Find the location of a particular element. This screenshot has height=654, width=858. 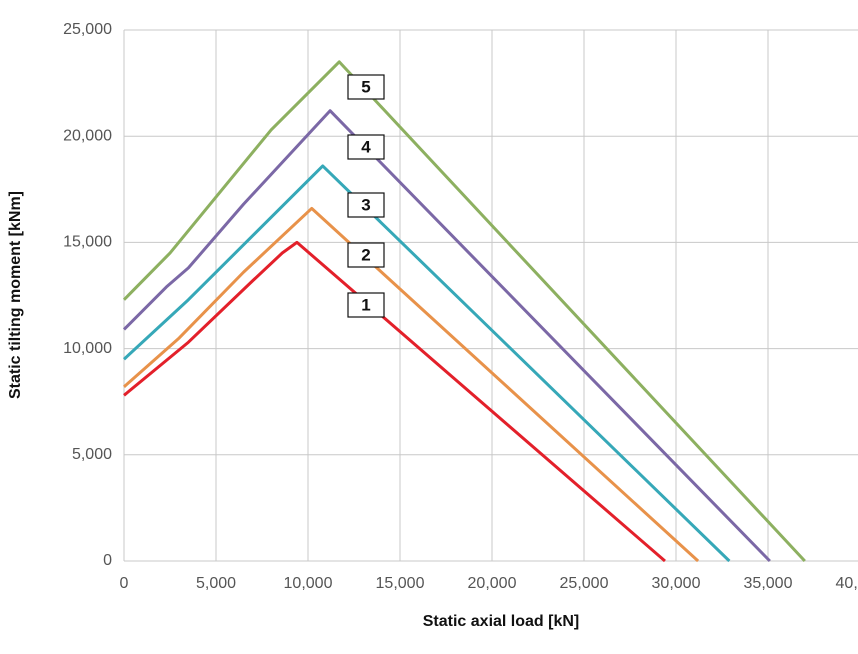

series-label: 5 is located at coordinates (365, 86).